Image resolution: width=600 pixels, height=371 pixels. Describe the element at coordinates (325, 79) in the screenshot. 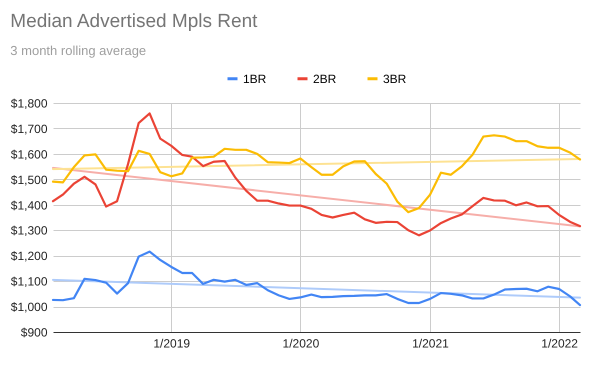

I see `legend-label: 2BR` at that location.